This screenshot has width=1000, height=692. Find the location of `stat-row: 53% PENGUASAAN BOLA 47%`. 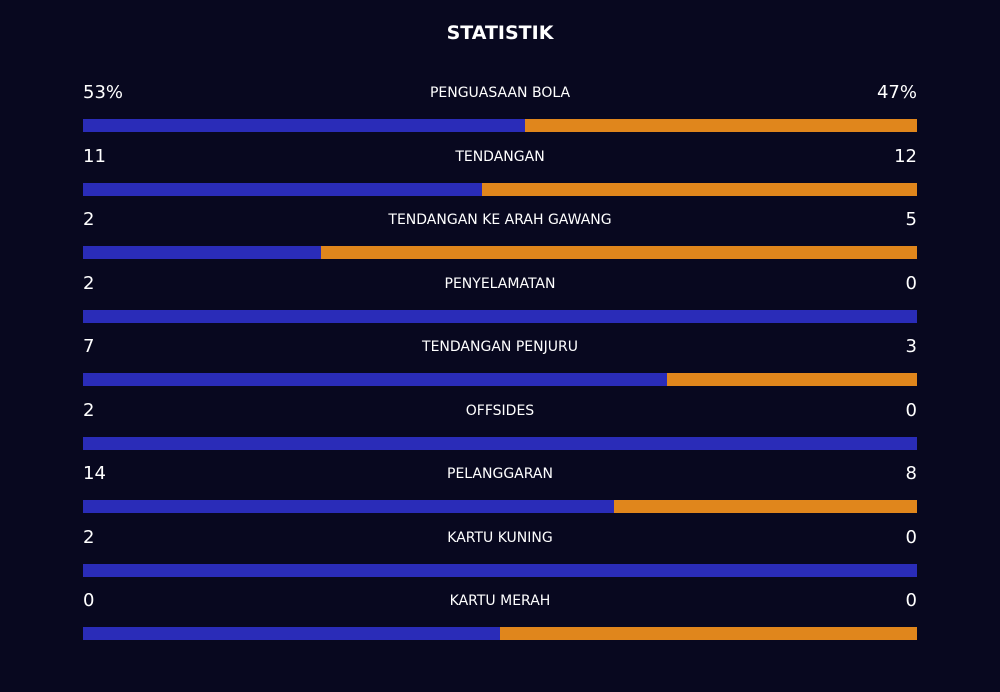

stat-row: 53% PENGUASAAN BOLA 47% is located at coordinates (500, 108).